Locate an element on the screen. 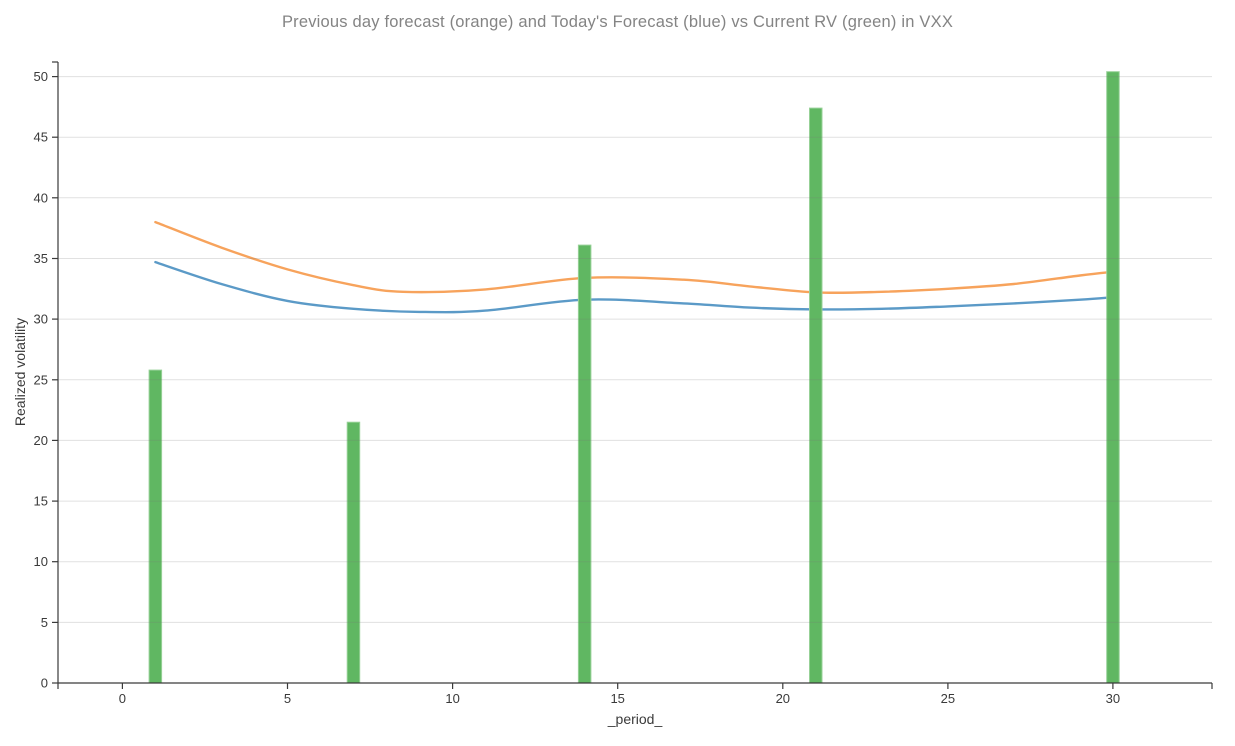  x-tick-label: 10 is located at coordinates (452, 698).